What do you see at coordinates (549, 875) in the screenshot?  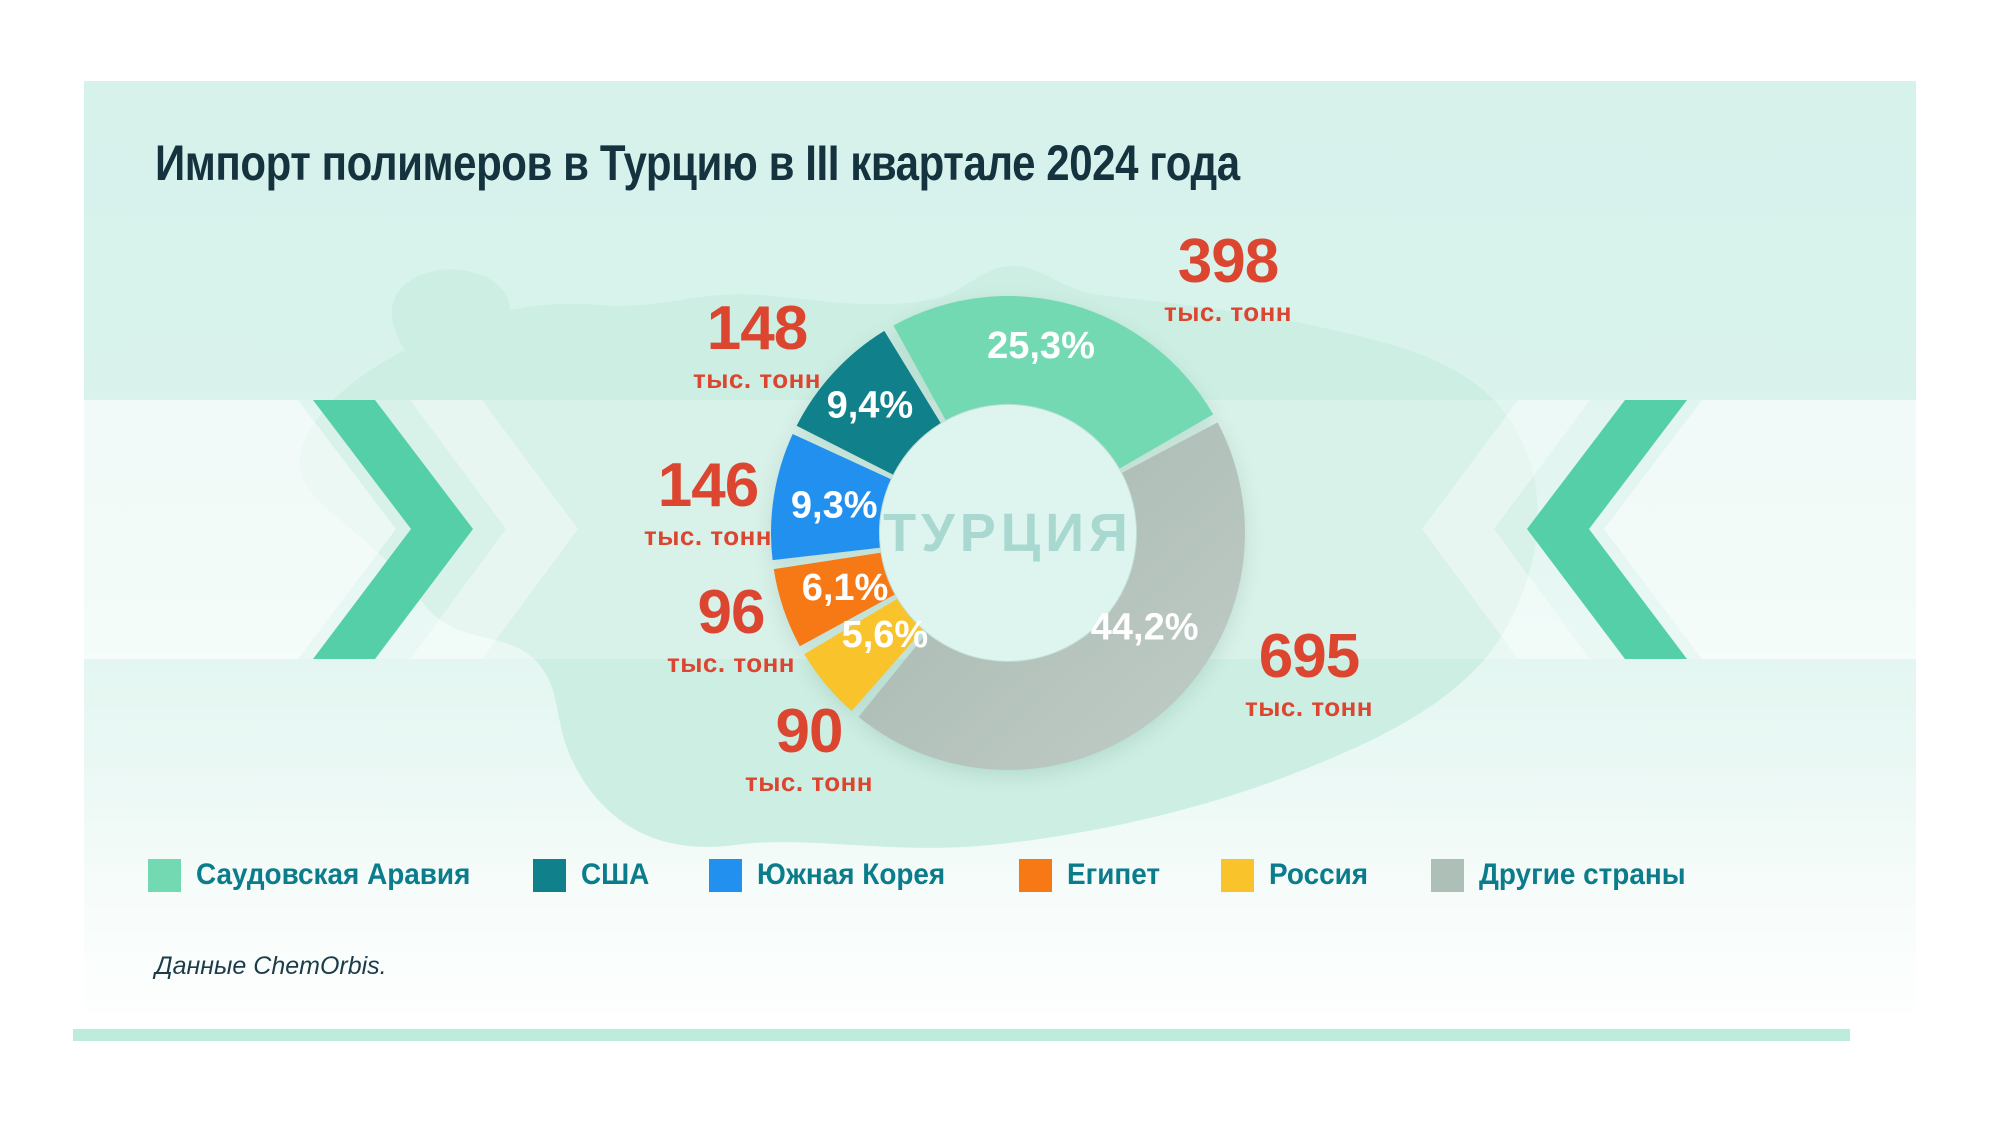 I see `legend-swatch-usa` at bounding box center [549, 875].